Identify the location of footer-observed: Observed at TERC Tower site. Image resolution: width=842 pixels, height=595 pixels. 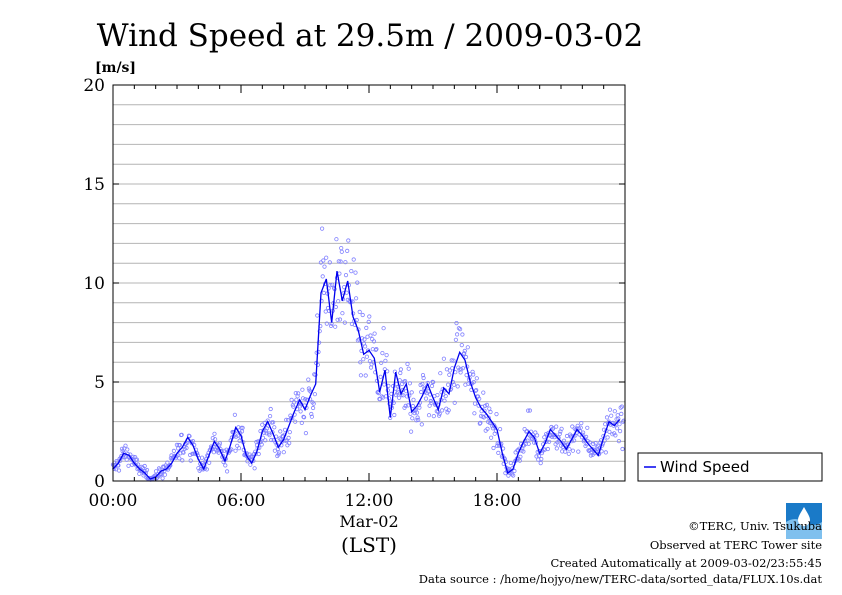
(736, 545).